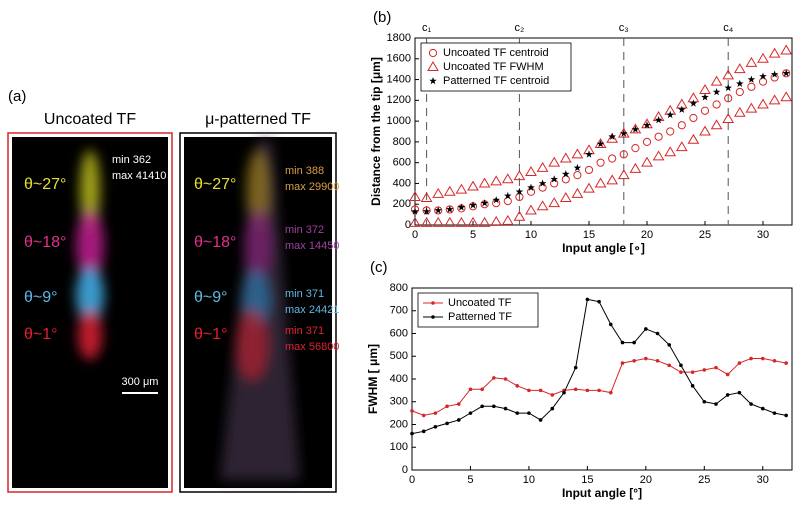 Image resolution: width=800 pixels, height=508 pixels. Describe the element at coordinates (41, 297) in the screenshot. I see `angle-label: θ~9°` at that location.